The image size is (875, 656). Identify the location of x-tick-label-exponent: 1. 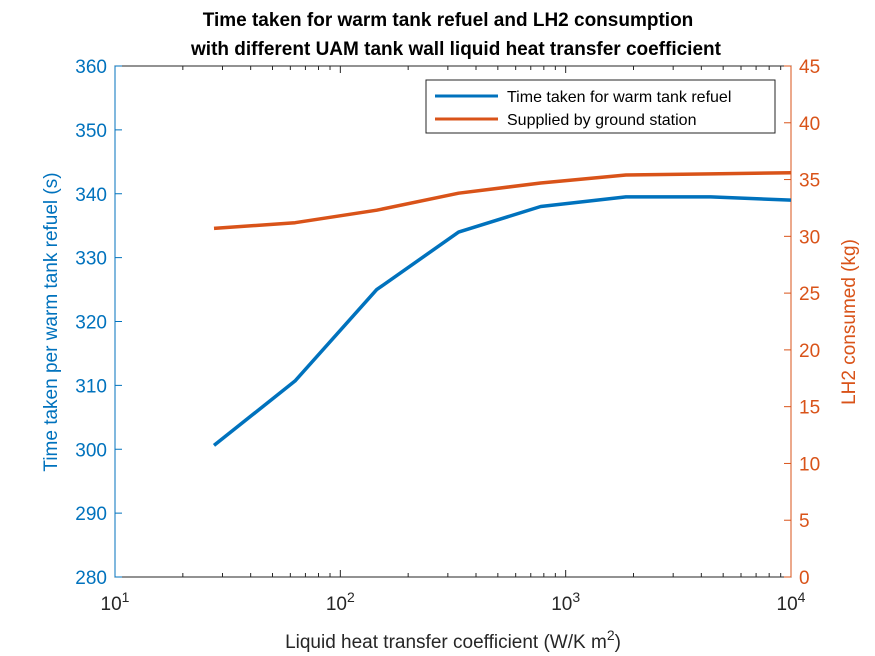
(126, 597).